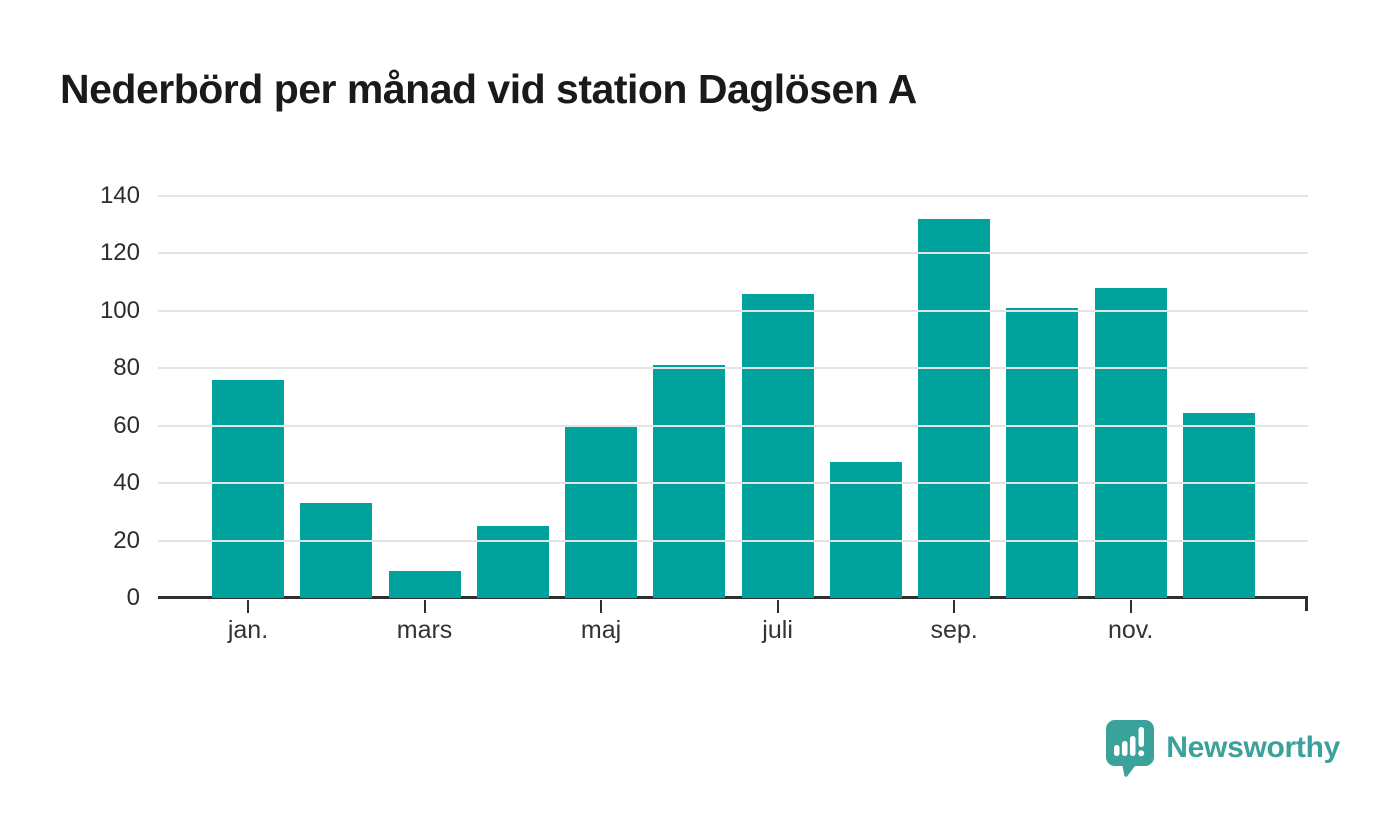  I want to click on bar-slot-feb., so click(336, 397).